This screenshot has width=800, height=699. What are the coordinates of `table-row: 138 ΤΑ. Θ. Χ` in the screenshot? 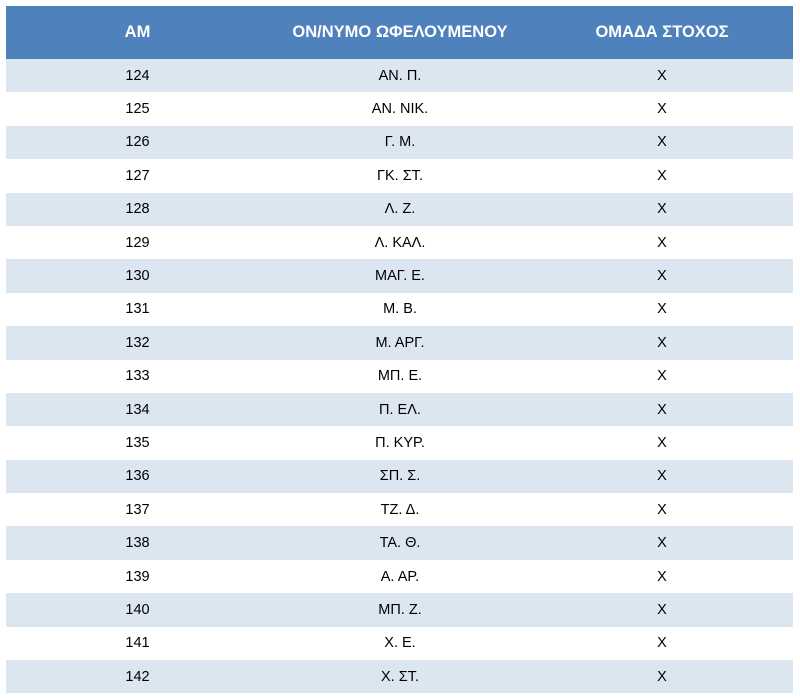 It's located at (399, 543).